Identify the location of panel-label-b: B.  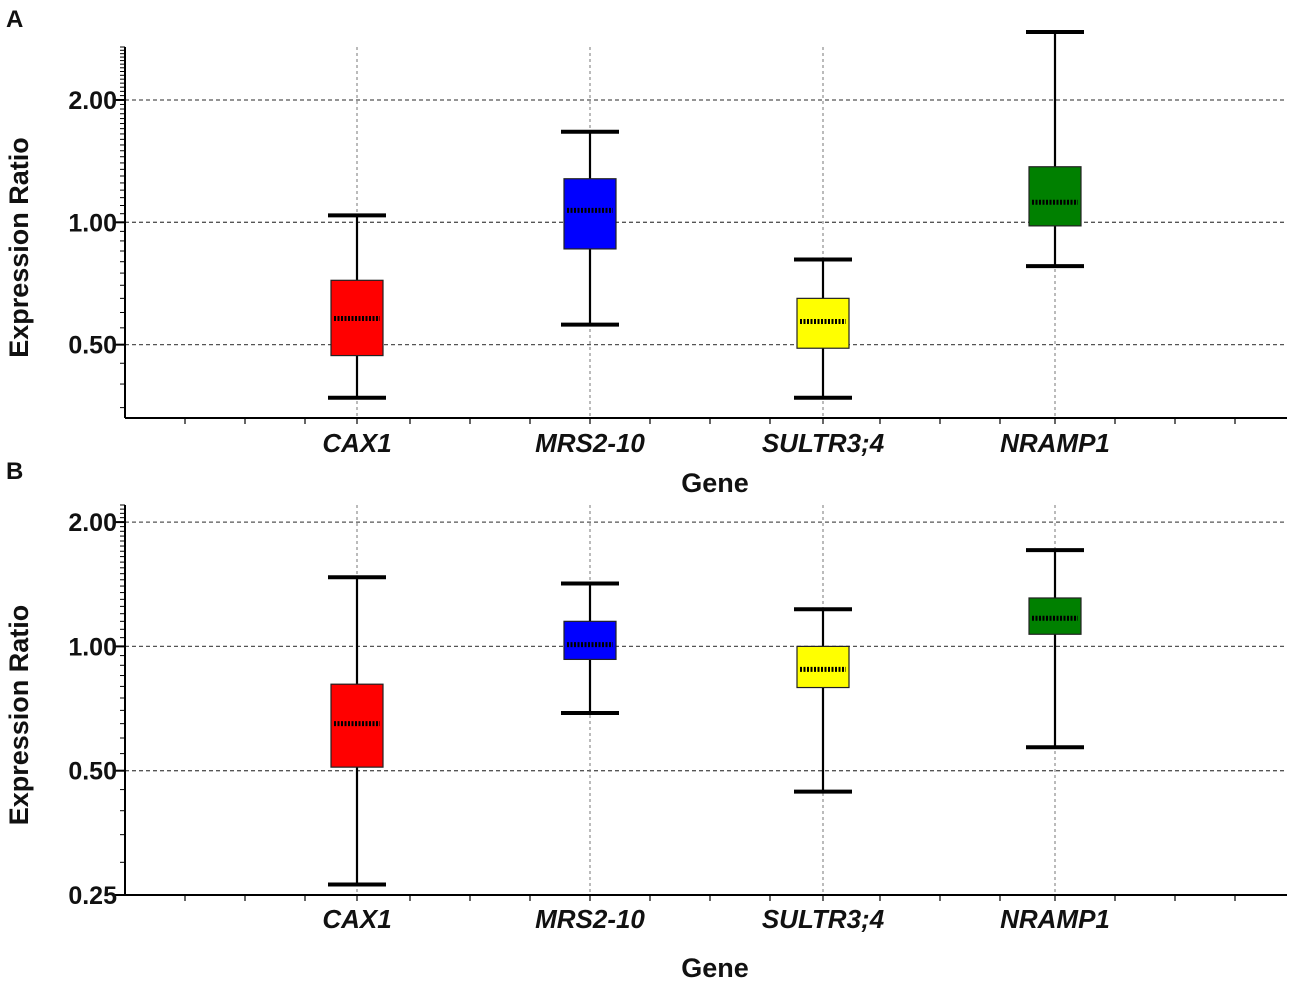
(14, 471).